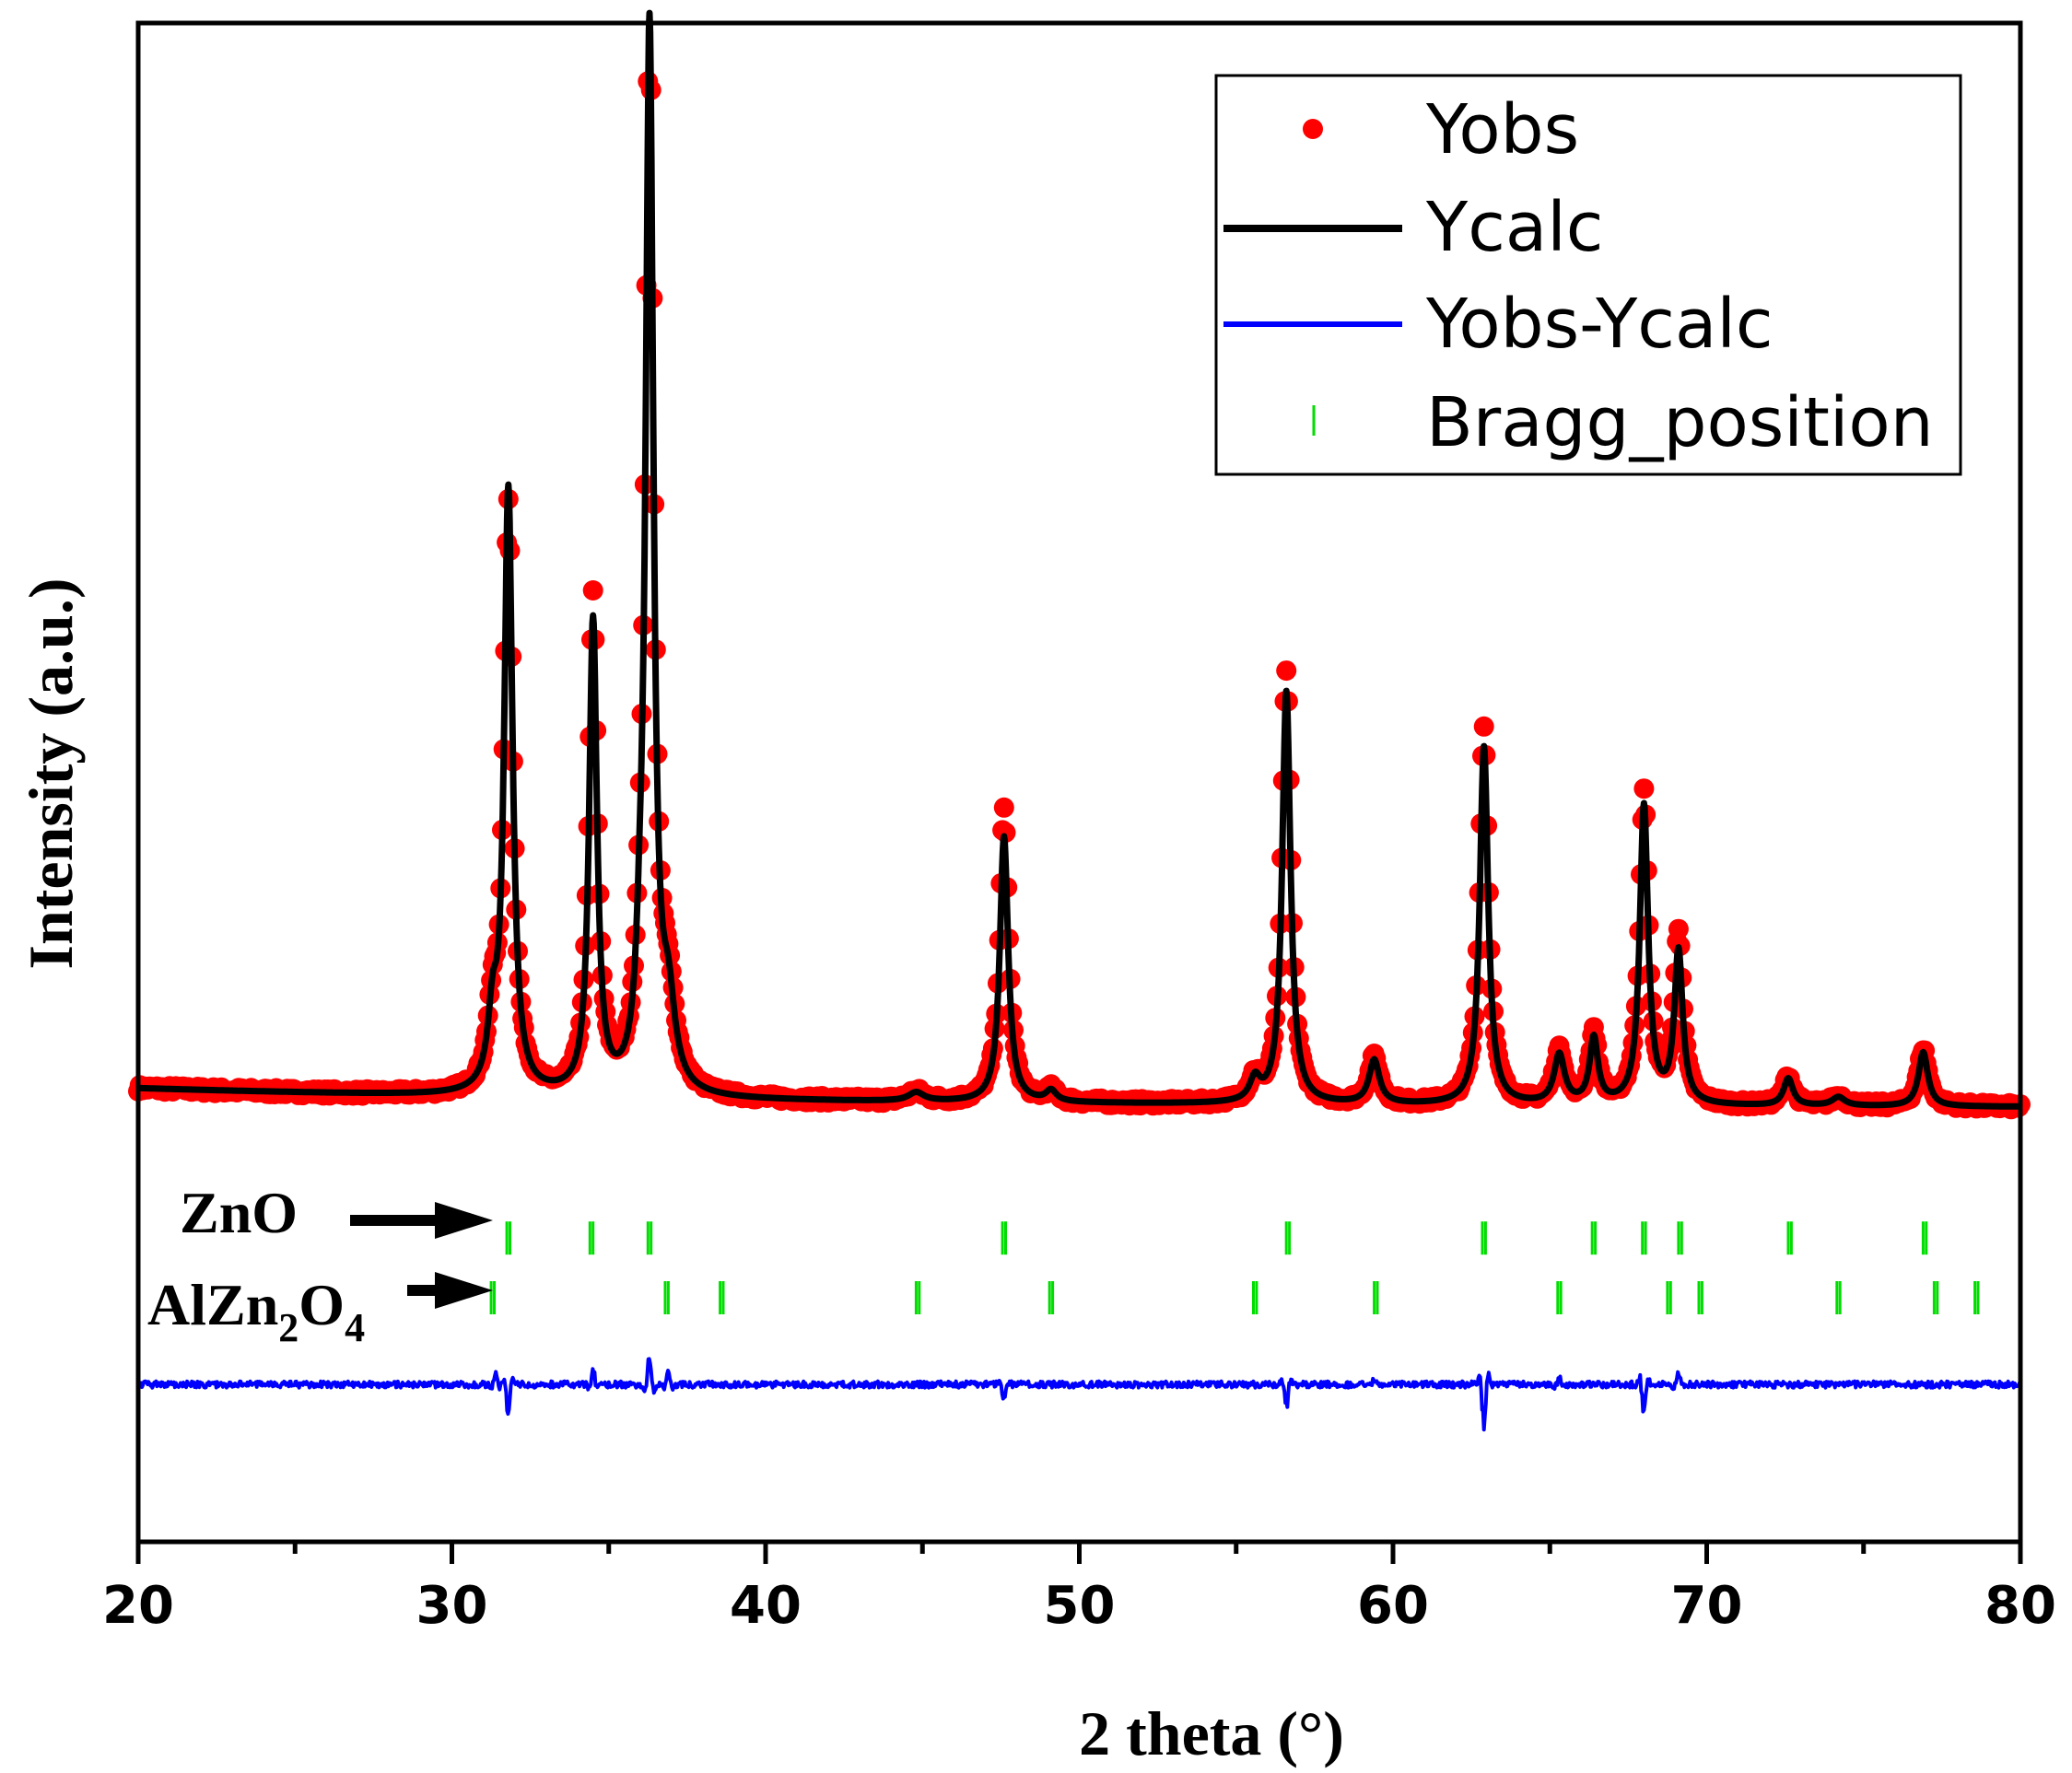 Image resolution: width=2072 pixels, height=1773 pixels. What do you see at coordinates (421, 1220) in the screenshot?
I see `arrow-zno` at bounding box center [421, 1220].